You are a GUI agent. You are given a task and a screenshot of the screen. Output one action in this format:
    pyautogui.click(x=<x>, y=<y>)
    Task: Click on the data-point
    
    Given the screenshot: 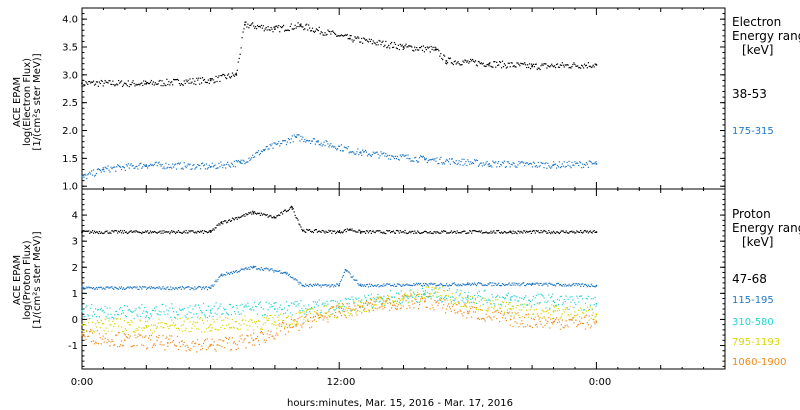 What is the action you would take?
    pyautogui.click(x=596, y=164)
    